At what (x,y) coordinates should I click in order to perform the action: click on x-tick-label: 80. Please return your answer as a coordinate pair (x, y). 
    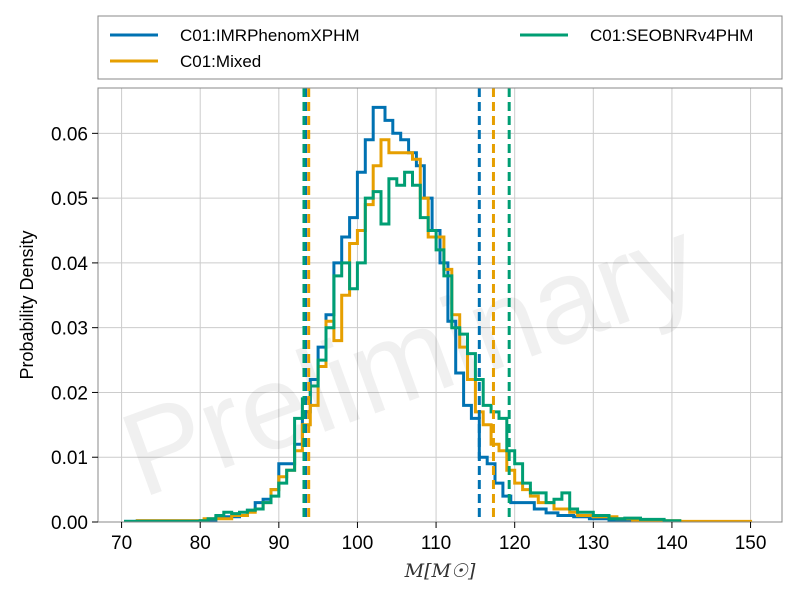
    Looking at the image, I should click on (200, 543).